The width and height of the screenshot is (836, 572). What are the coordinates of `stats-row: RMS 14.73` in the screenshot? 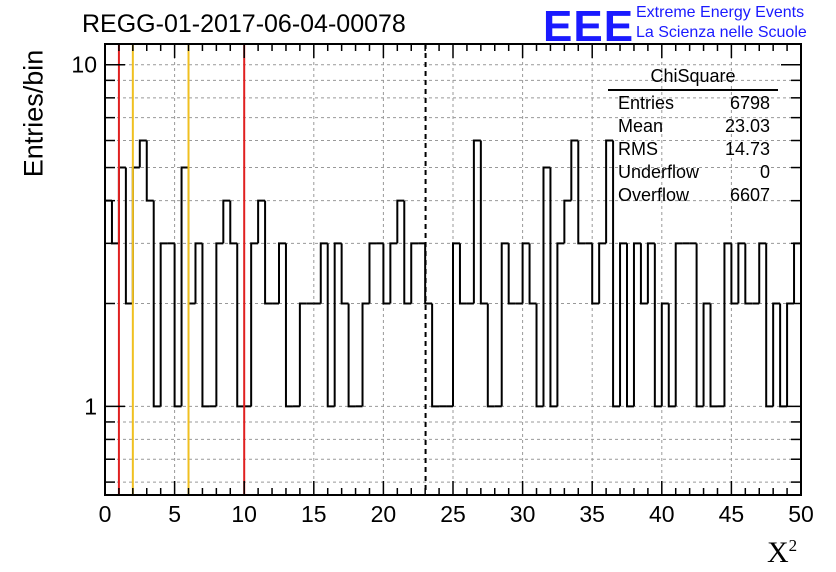 It's located at (693, 149).